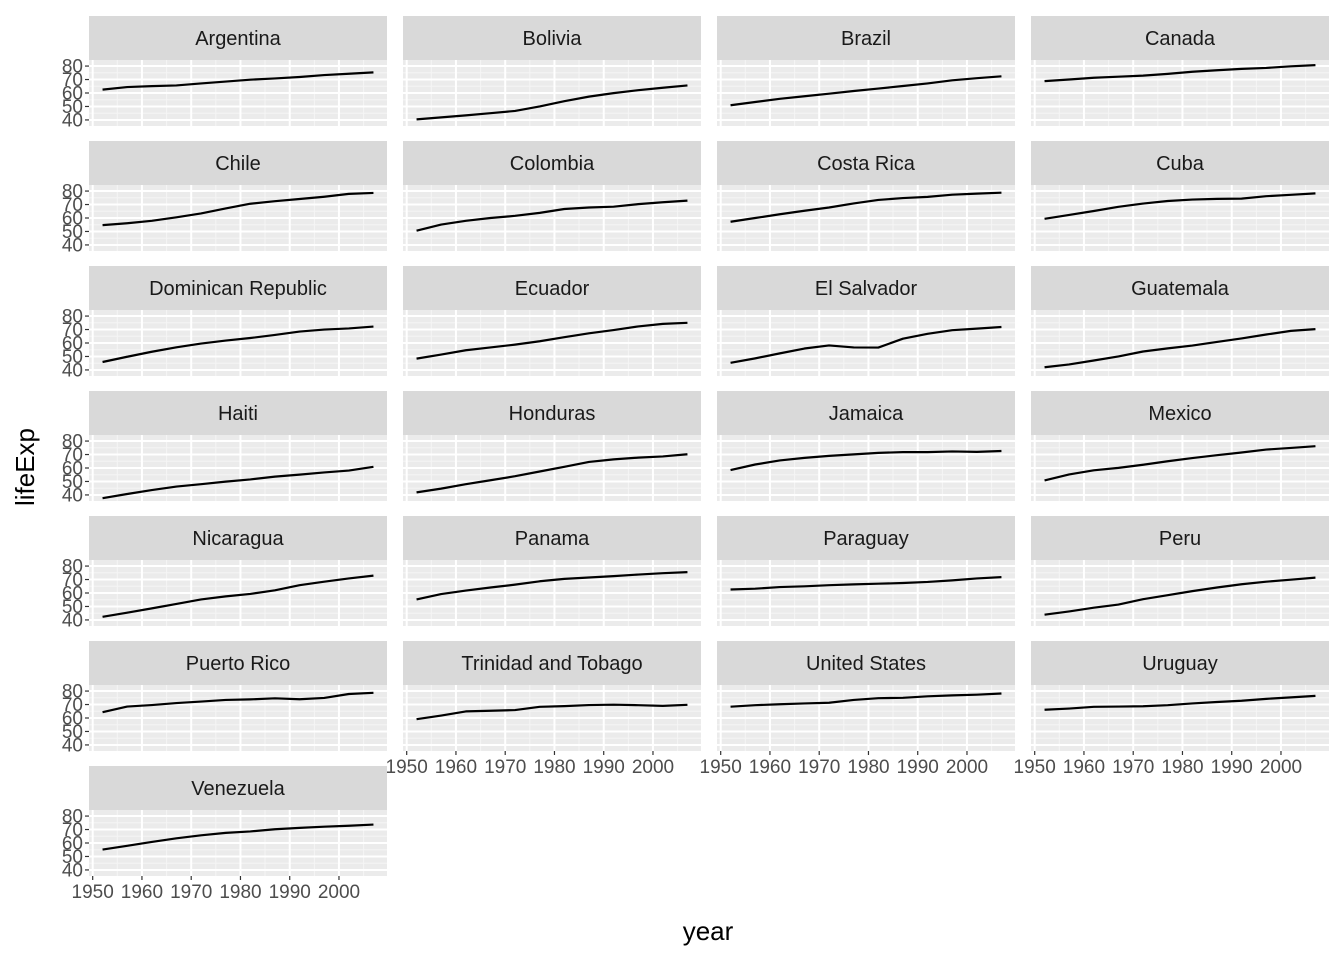  Describe the element at coordinates (552, 321) in the screenshot. I see `facet-panel: Ecuador` at that location.